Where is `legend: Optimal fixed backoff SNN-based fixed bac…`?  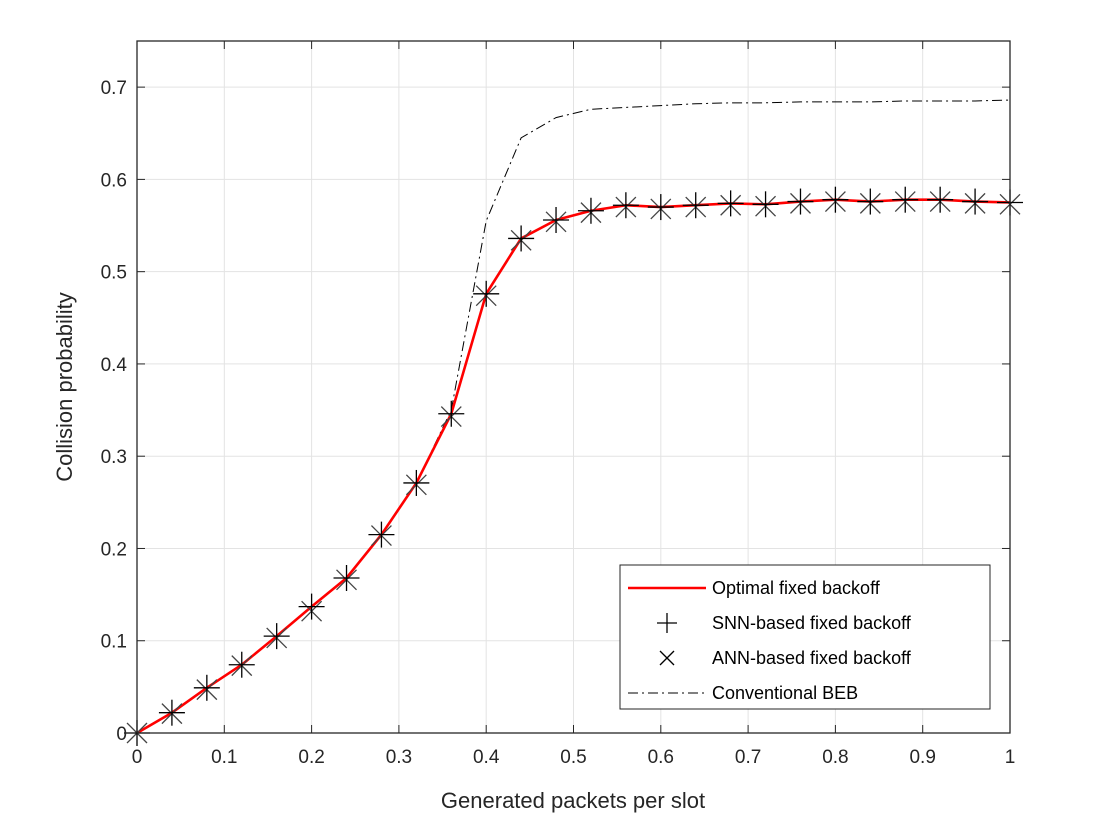
legend: Optimal fixed backoff SNN-based fixed bac… is located at coordinates (805, 637).